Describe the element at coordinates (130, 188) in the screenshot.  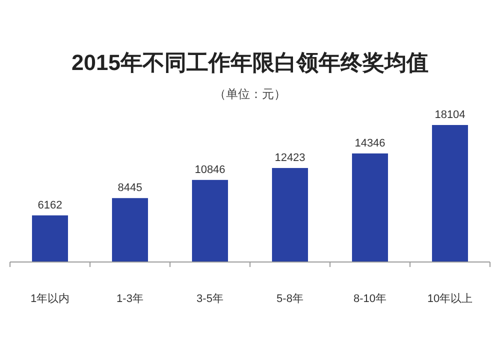
I see `data-label: 8445` at that location.